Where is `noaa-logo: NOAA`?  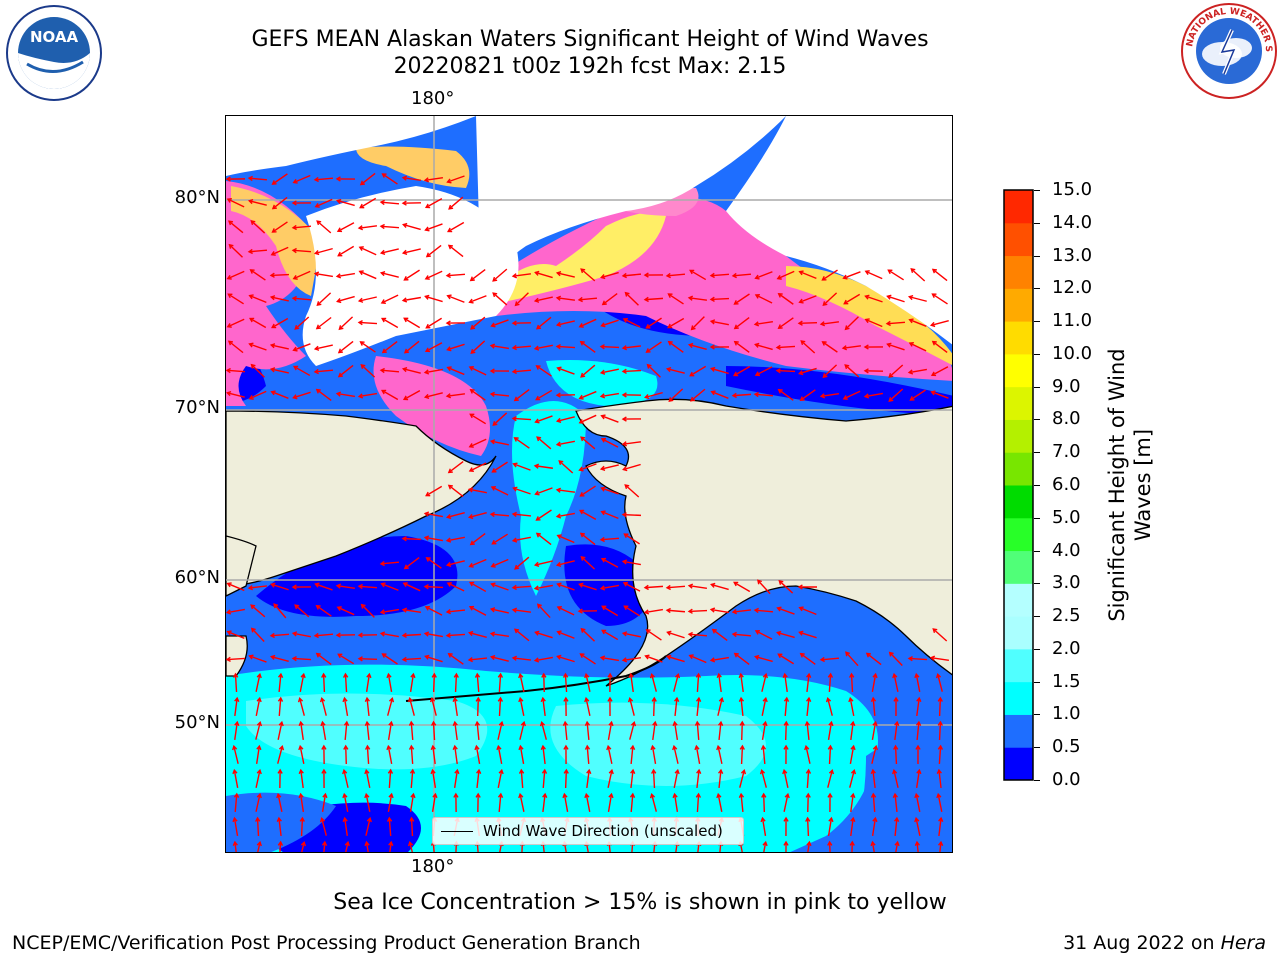
noaa-logo: NOAA is located at coordinates (54, 53).